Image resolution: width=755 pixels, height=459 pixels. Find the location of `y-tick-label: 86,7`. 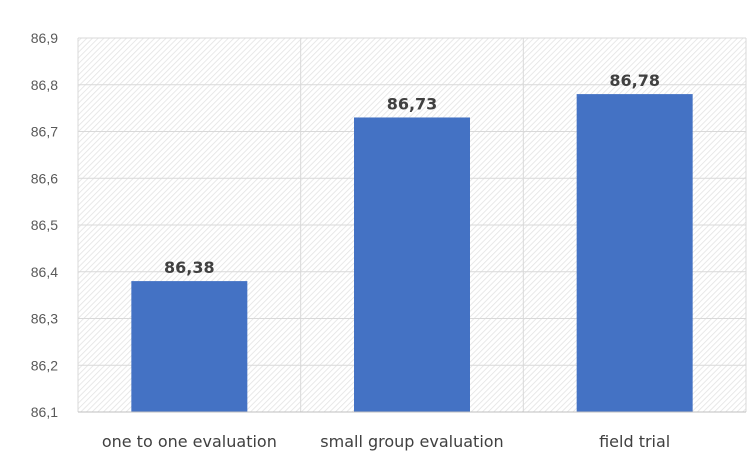

y-tick-label: 86,7 is located at coordinates (44, 132).